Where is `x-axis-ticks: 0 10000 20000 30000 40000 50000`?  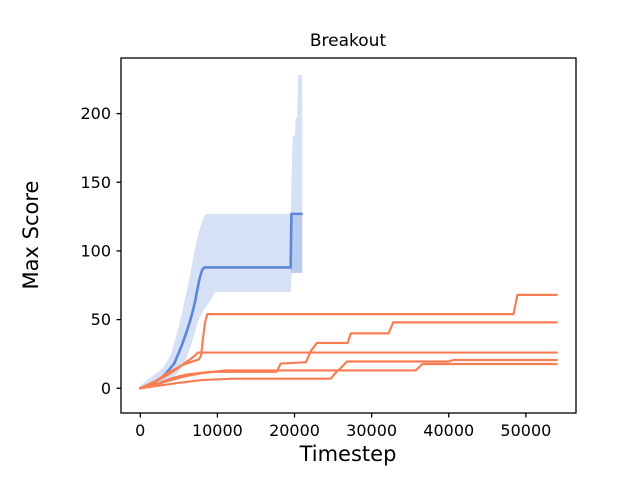 x-axis-ticks: 0 10000 20000 30000 40000 50000 is located at coordinates (343, 426).